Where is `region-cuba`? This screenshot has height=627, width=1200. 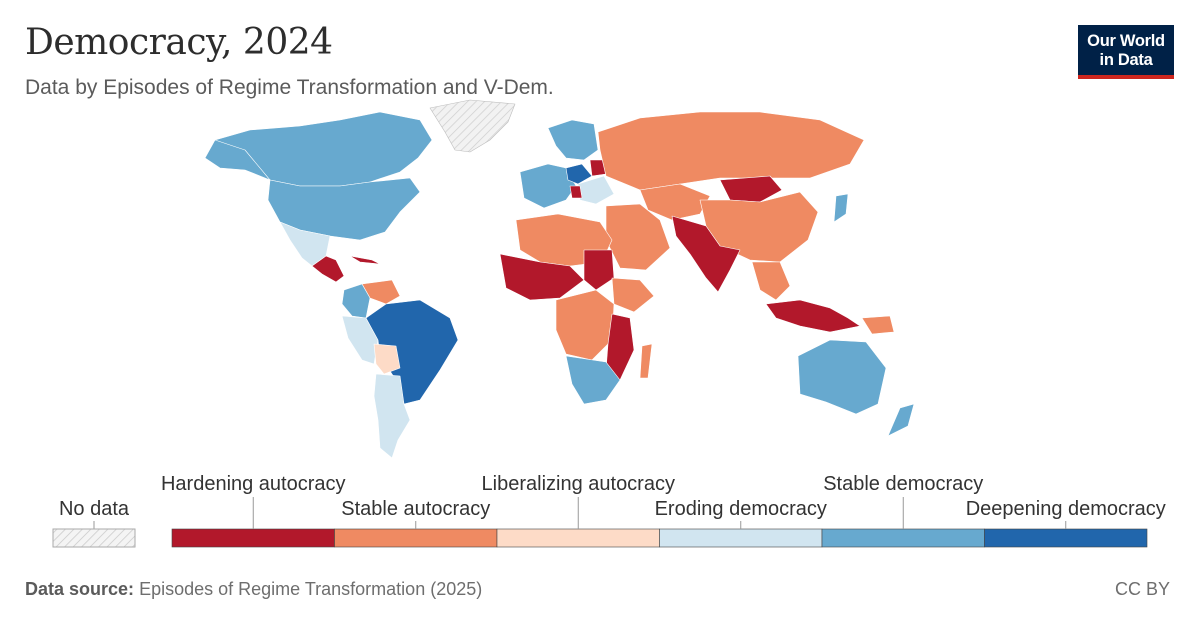
region-cuba is located at coordinates (365, 260).